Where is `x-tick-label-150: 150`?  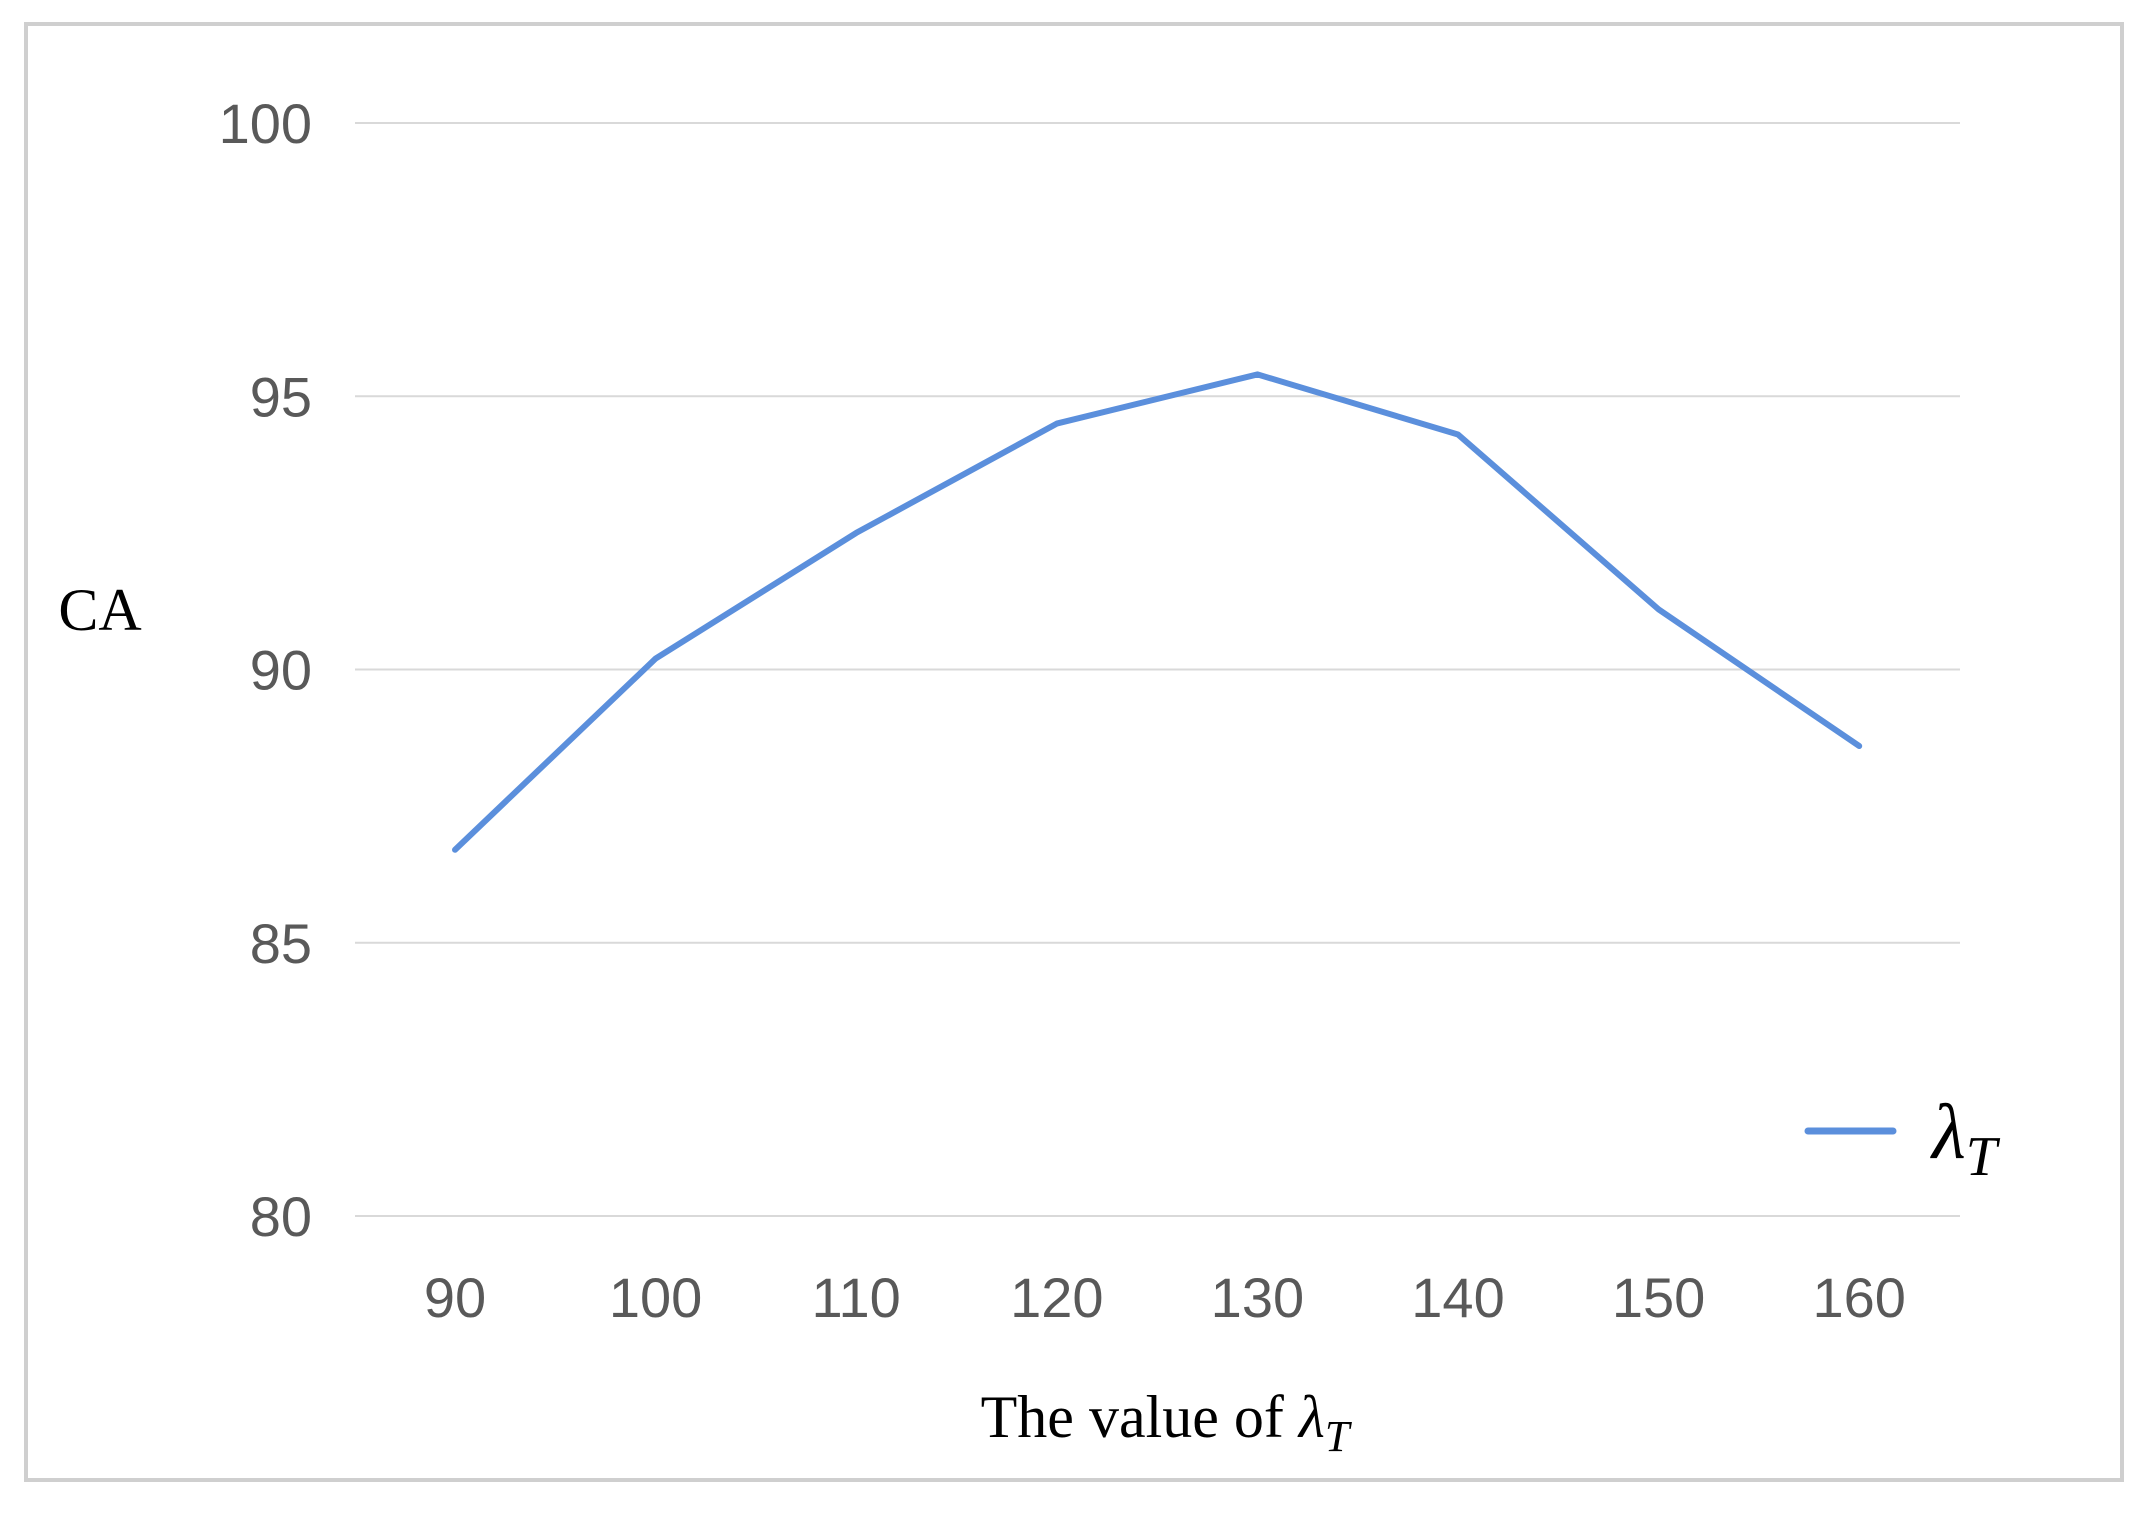
x-tick-label-150: 150 is located at coordinates (1658, 1297).